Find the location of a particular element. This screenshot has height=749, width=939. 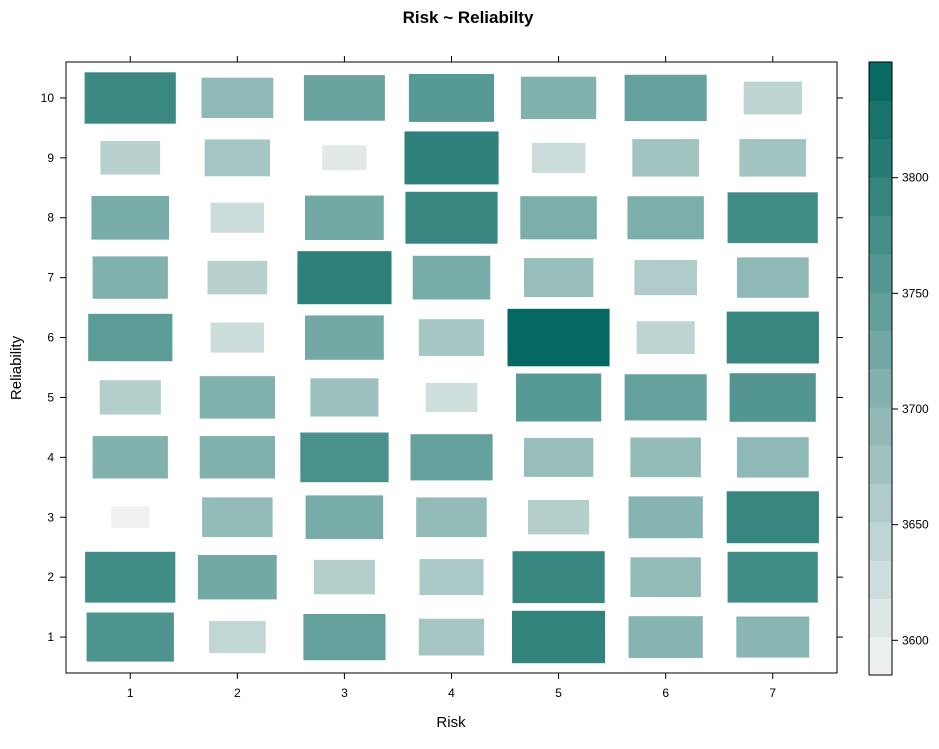

y-tick-label: 10 is located at coordinates (48, 98).